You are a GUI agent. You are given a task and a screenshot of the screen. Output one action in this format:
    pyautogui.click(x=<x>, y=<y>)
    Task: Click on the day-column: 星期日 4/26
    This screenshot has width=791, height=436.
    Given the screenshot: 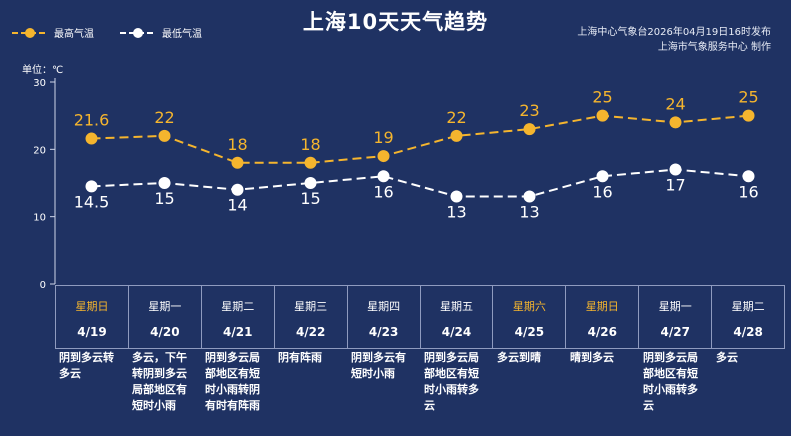 What is the action you would take?
    pyautogui.click(x=601, y=317)
    